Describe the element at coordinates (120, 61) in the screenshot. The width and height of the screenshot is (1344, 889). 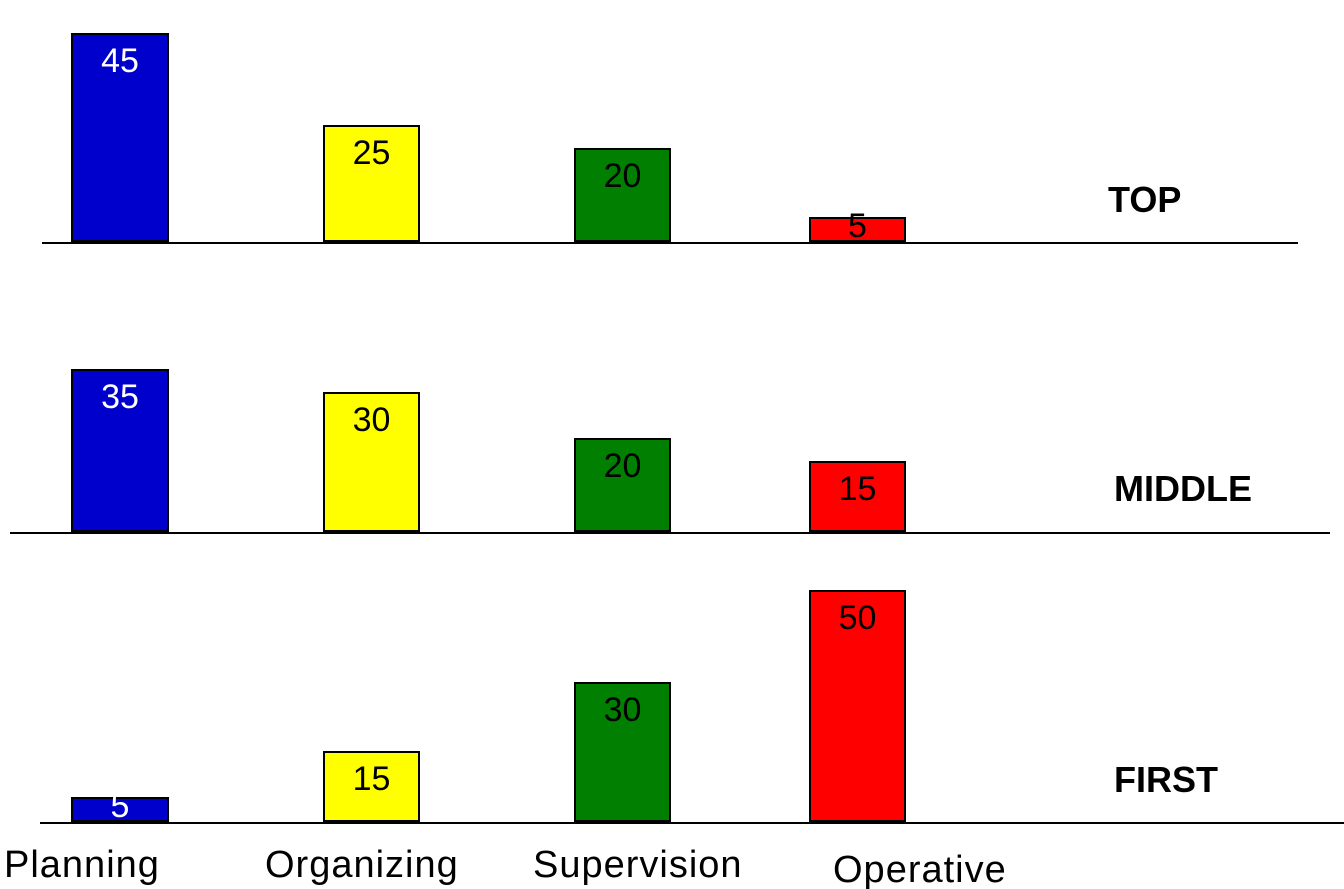
I see `bar-value-label: 45` at that location.